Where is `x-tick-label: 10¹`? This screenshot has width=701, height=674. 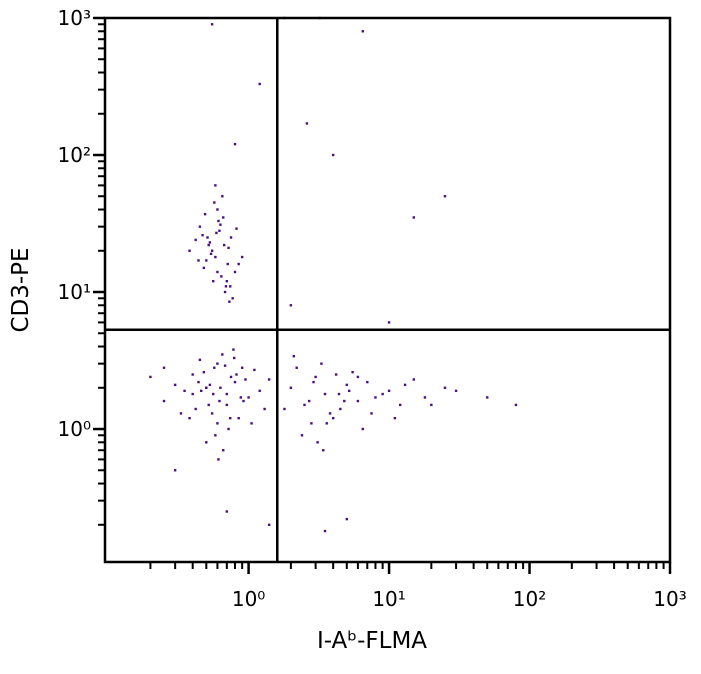
x-tick-label: 10¹ is located at coordinates (388, 599).